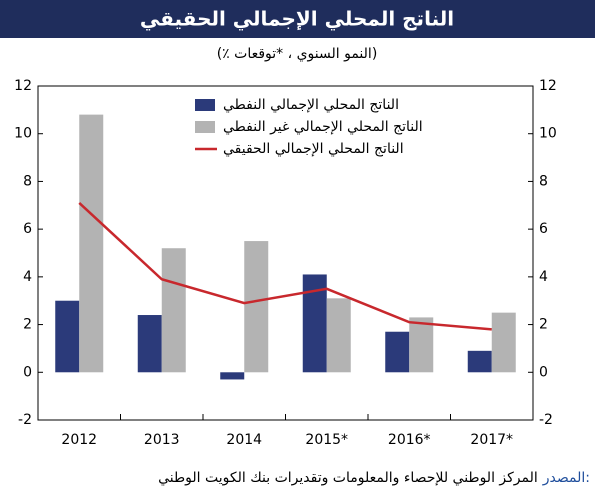 The width and height of the screenshot is (595, 500). Describe the element at coordinates (491, 440) in the screenshot. I see `x-tick-label: 2017*` at that location.